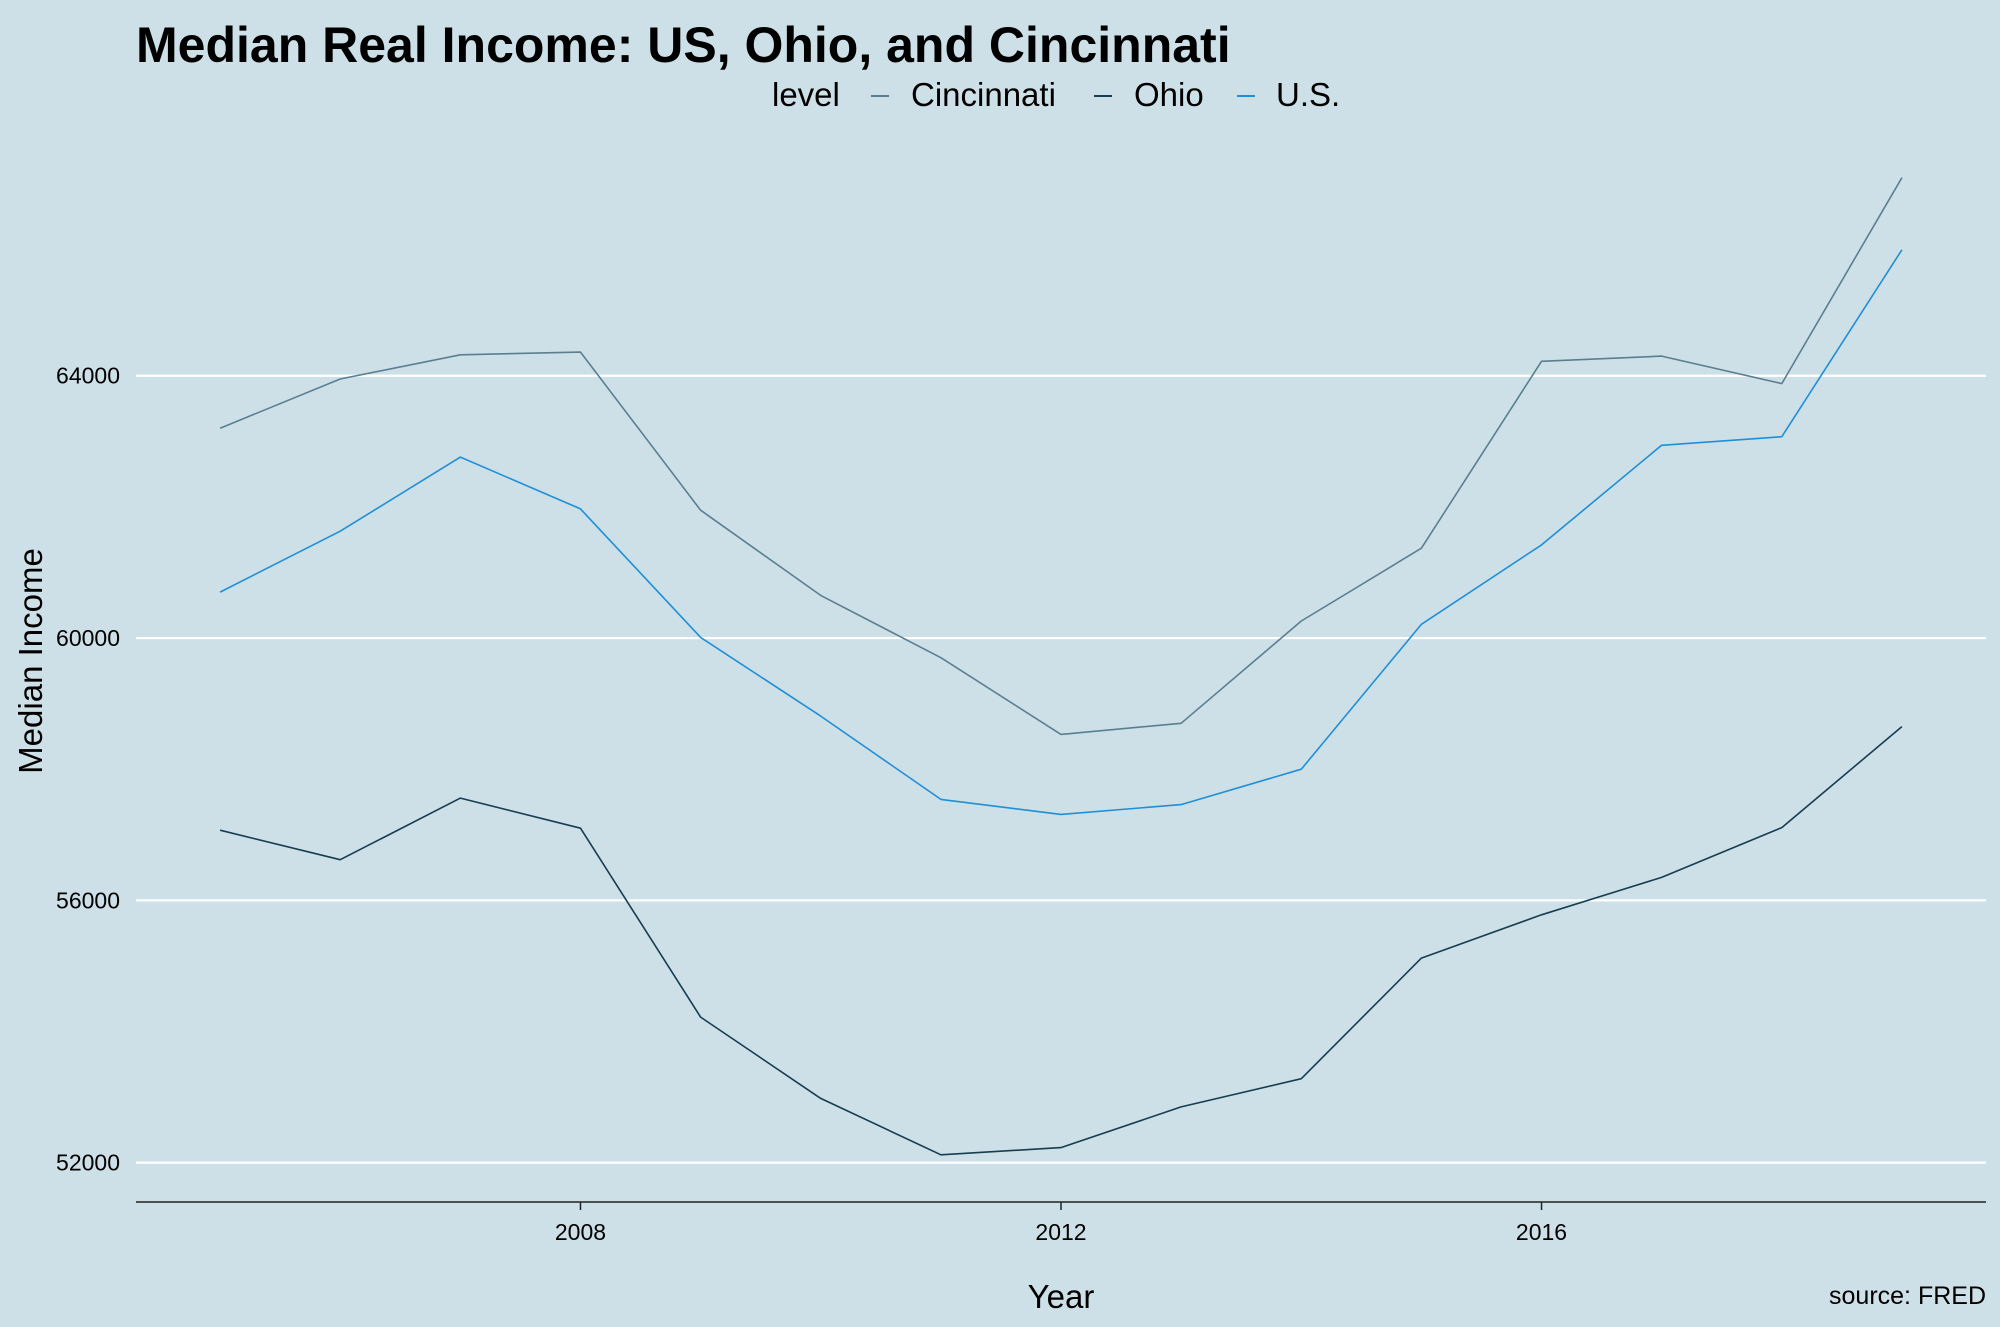 This screenshot has width=2000, height=1327. Describe the element at coordinates (1061, 1296) in the screenshot. I see `x-axis-title: Year` at that location.